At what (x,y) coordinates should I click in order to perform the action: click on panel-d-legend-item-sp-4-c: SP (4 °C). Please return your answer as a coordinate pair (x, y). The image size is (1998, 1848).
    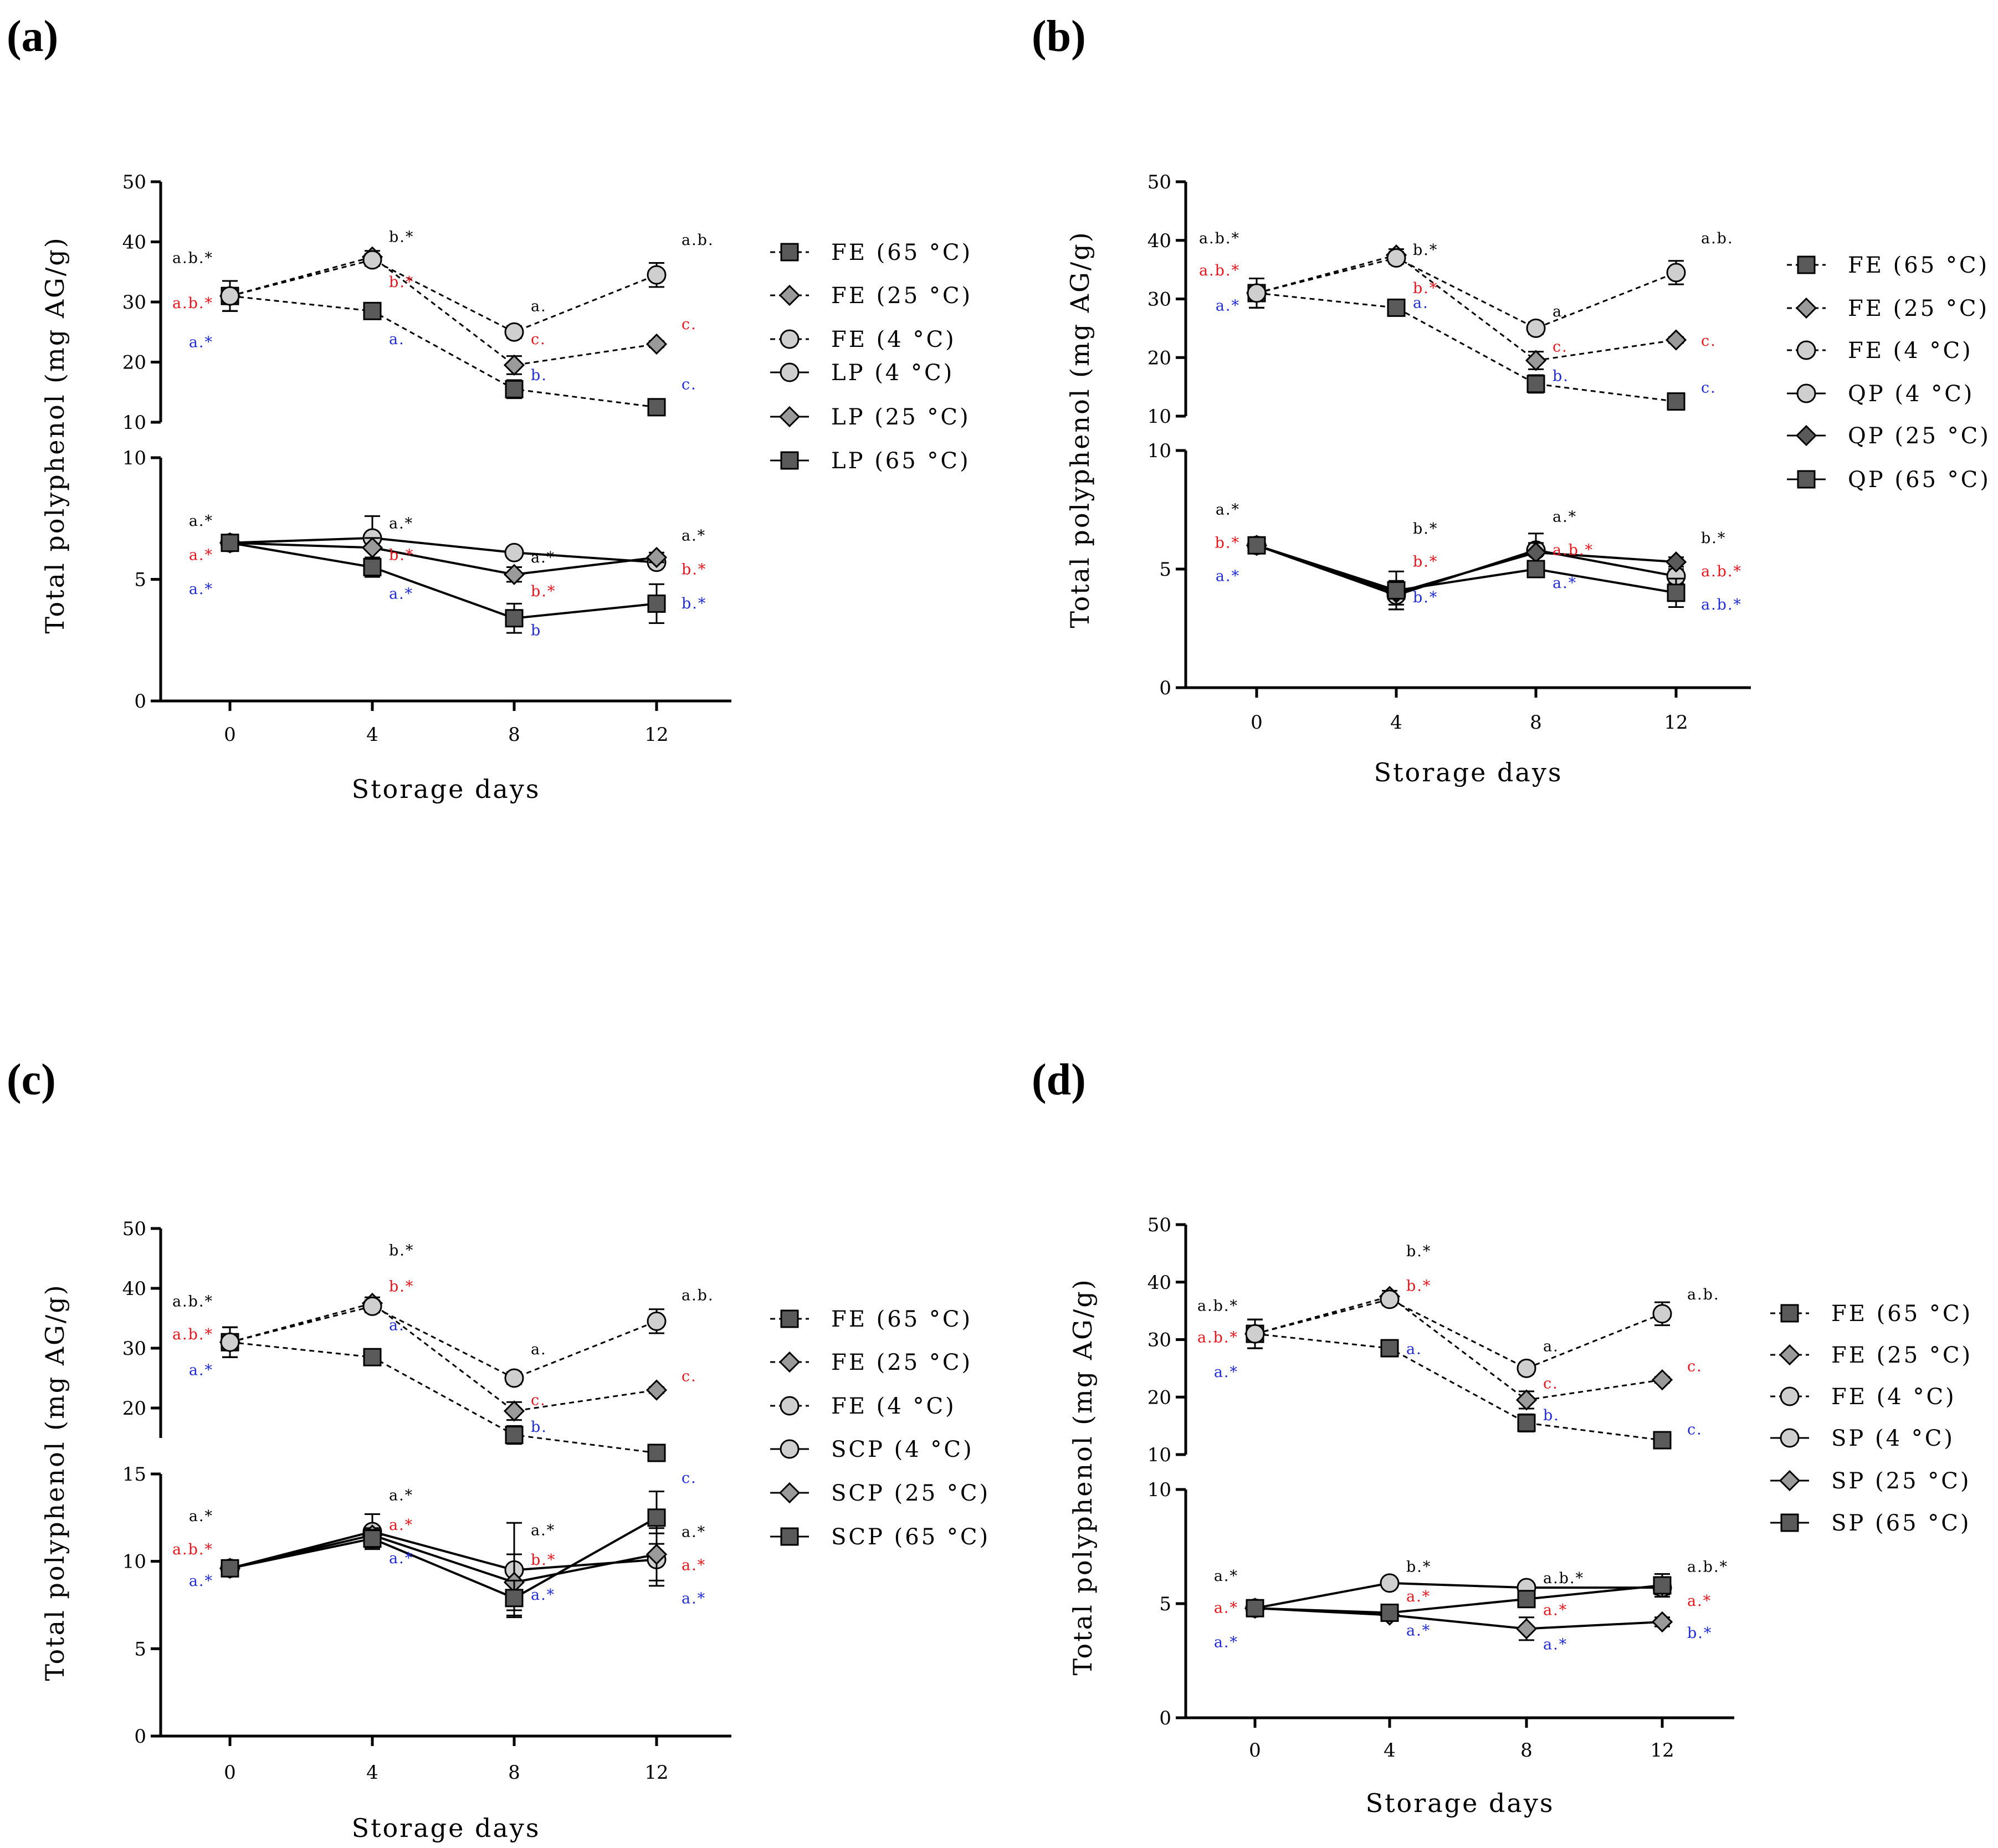
    Looking at the image, I should click on (1861, 1438).